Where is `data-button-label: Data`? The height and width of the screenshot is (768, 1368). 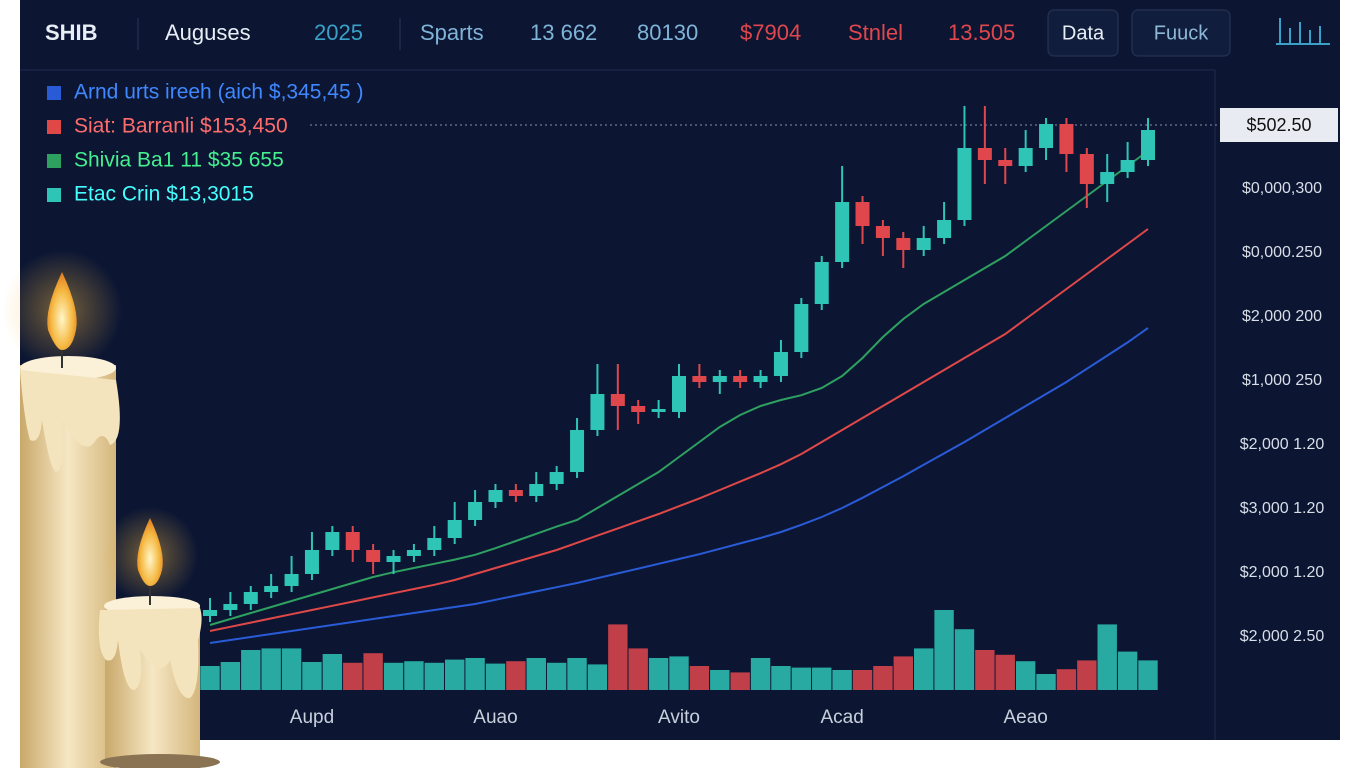
data-button-label: Data is located at coordinates (1083, 33).